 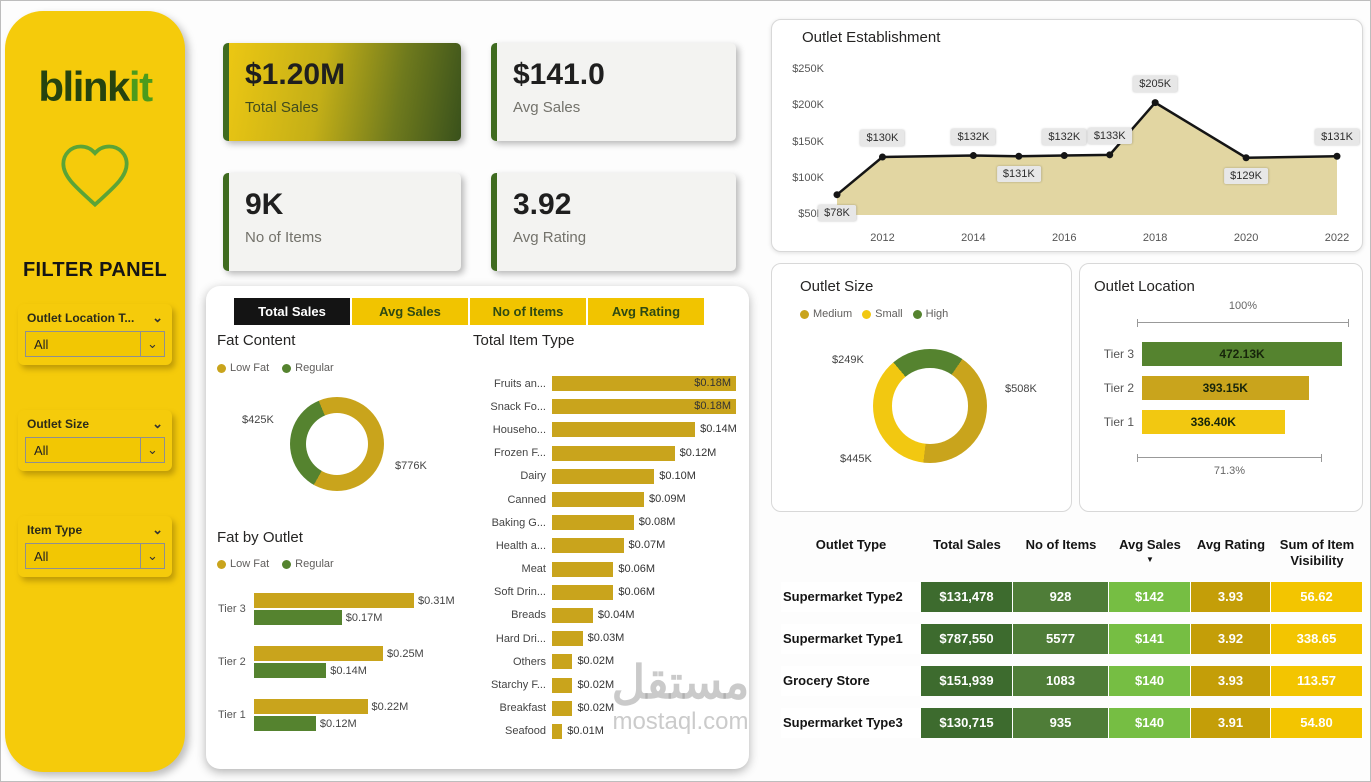 What do you see at coordinates (646, 311) in the screenshot?
I see `tab-avg-rating: Avg Rating` at bounding box center [646, 311].